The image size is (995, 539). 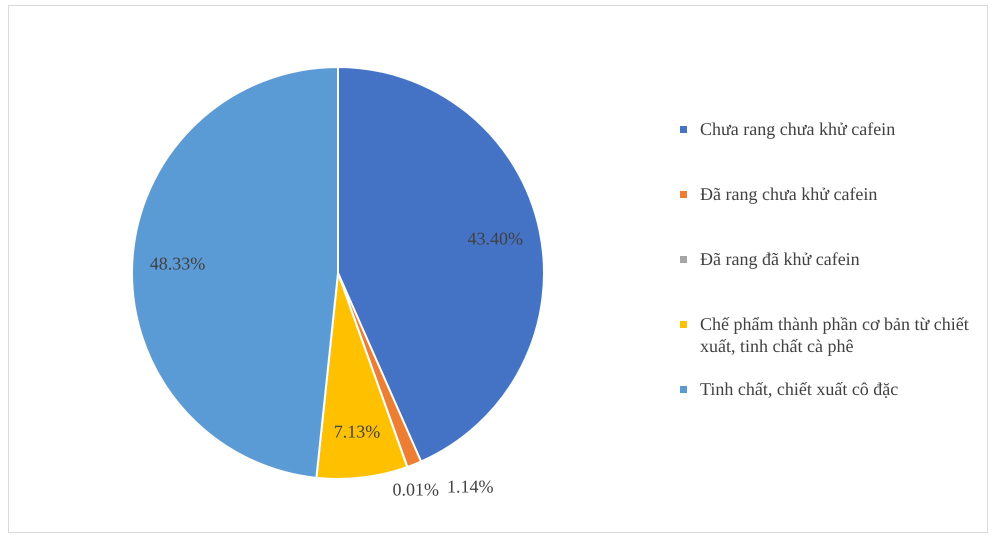 What do you see at coordinates (780, 259) in the screenshot?
I see `legend-label: Đã rang đã khử cafein` at bounding box center [780, 259].